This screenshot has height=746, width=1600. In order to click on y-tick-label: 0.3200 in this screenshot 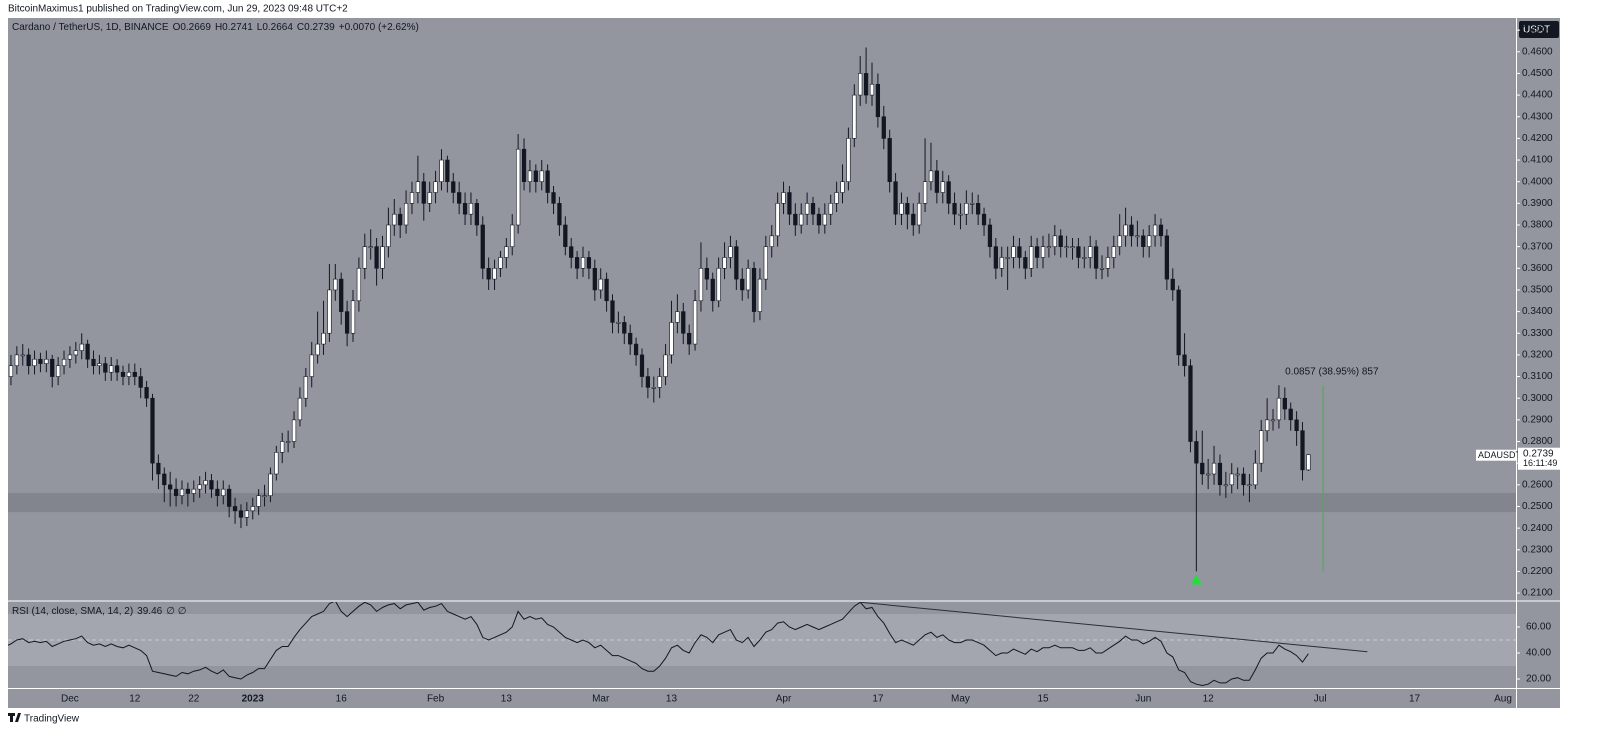, I will do `click(1537, 355)`.